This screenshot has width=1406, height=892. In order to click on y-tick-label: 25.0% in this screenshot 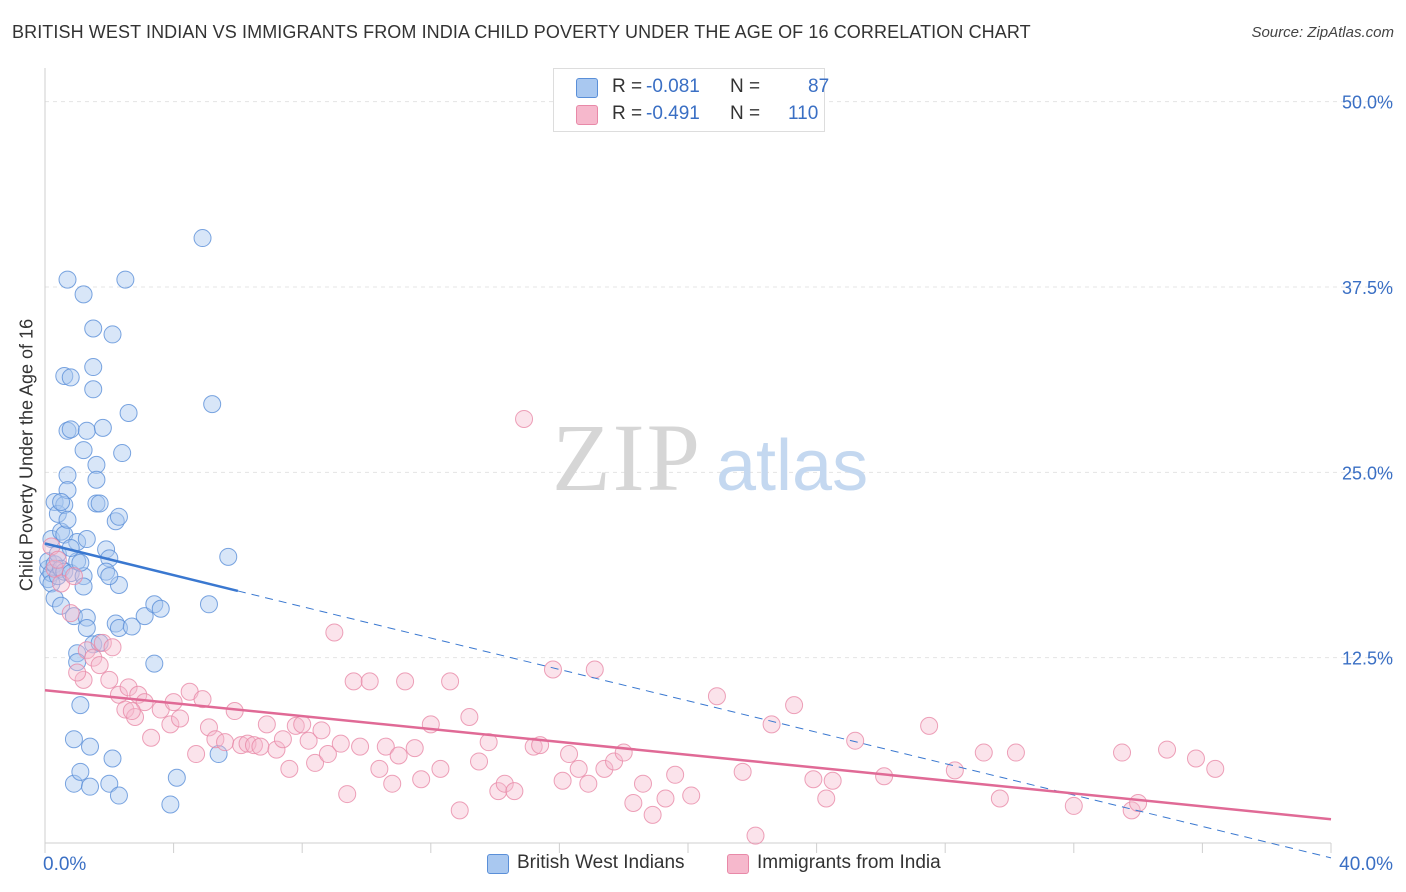, I will do `click(1367, 473)`.